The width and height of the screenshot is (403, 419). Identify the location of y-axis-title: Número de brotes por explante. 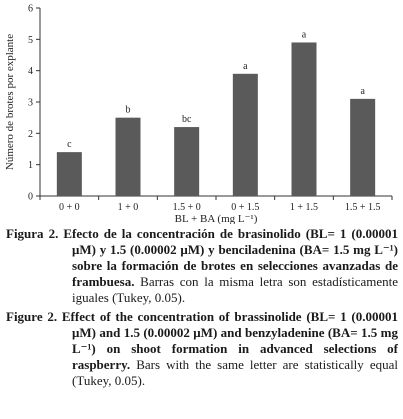
(10, 102).